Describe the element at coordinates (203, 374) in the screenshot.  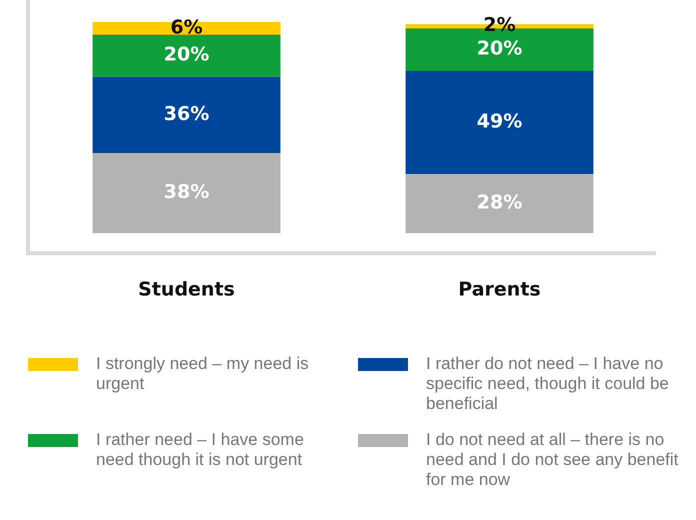
I see `legend-label: I strongly need – my need is urgent` at that location.